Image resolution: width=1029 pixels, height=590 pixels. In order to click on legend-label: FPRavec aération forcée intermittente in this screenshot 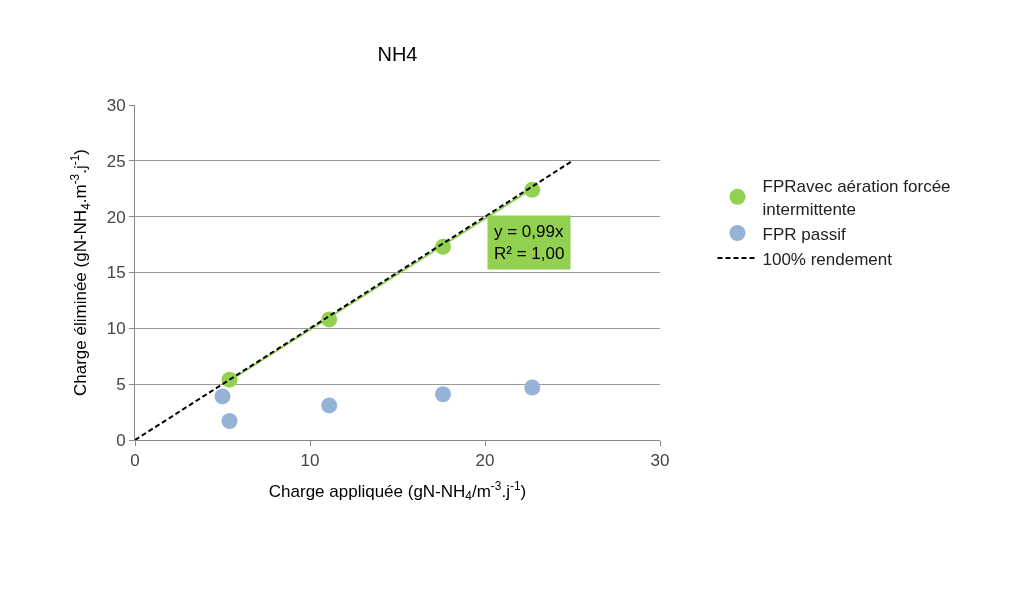, I will do `click(856, 198)`.